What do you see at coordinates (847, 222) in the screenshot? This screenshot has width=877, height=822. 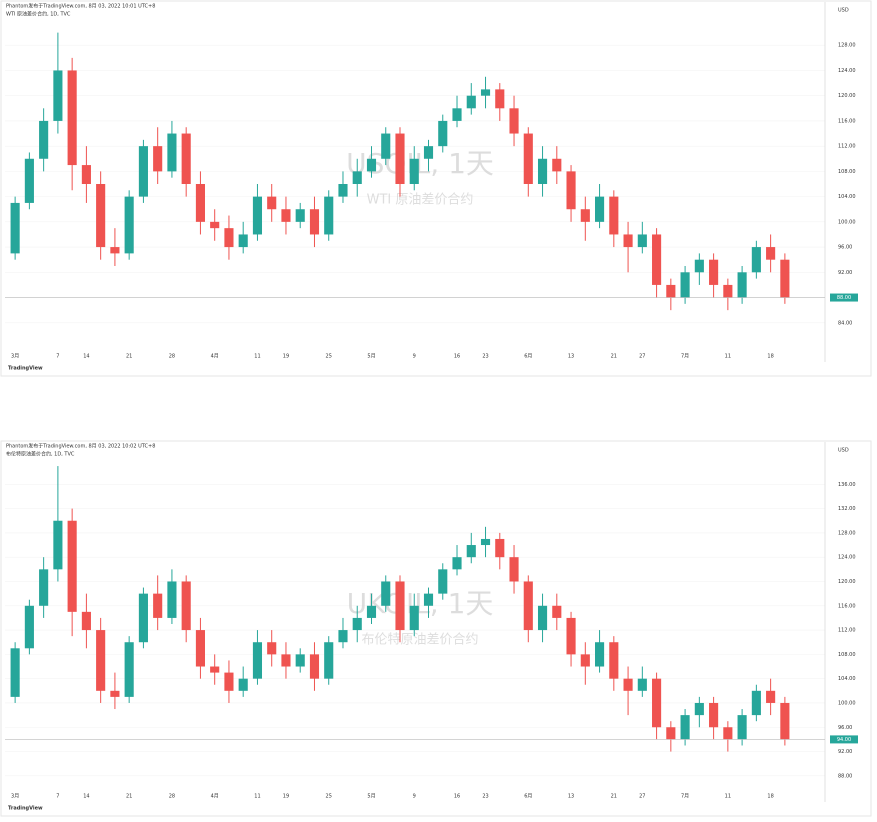 I see `y-tick-label: 100.00` at bounding box center [847, 222].